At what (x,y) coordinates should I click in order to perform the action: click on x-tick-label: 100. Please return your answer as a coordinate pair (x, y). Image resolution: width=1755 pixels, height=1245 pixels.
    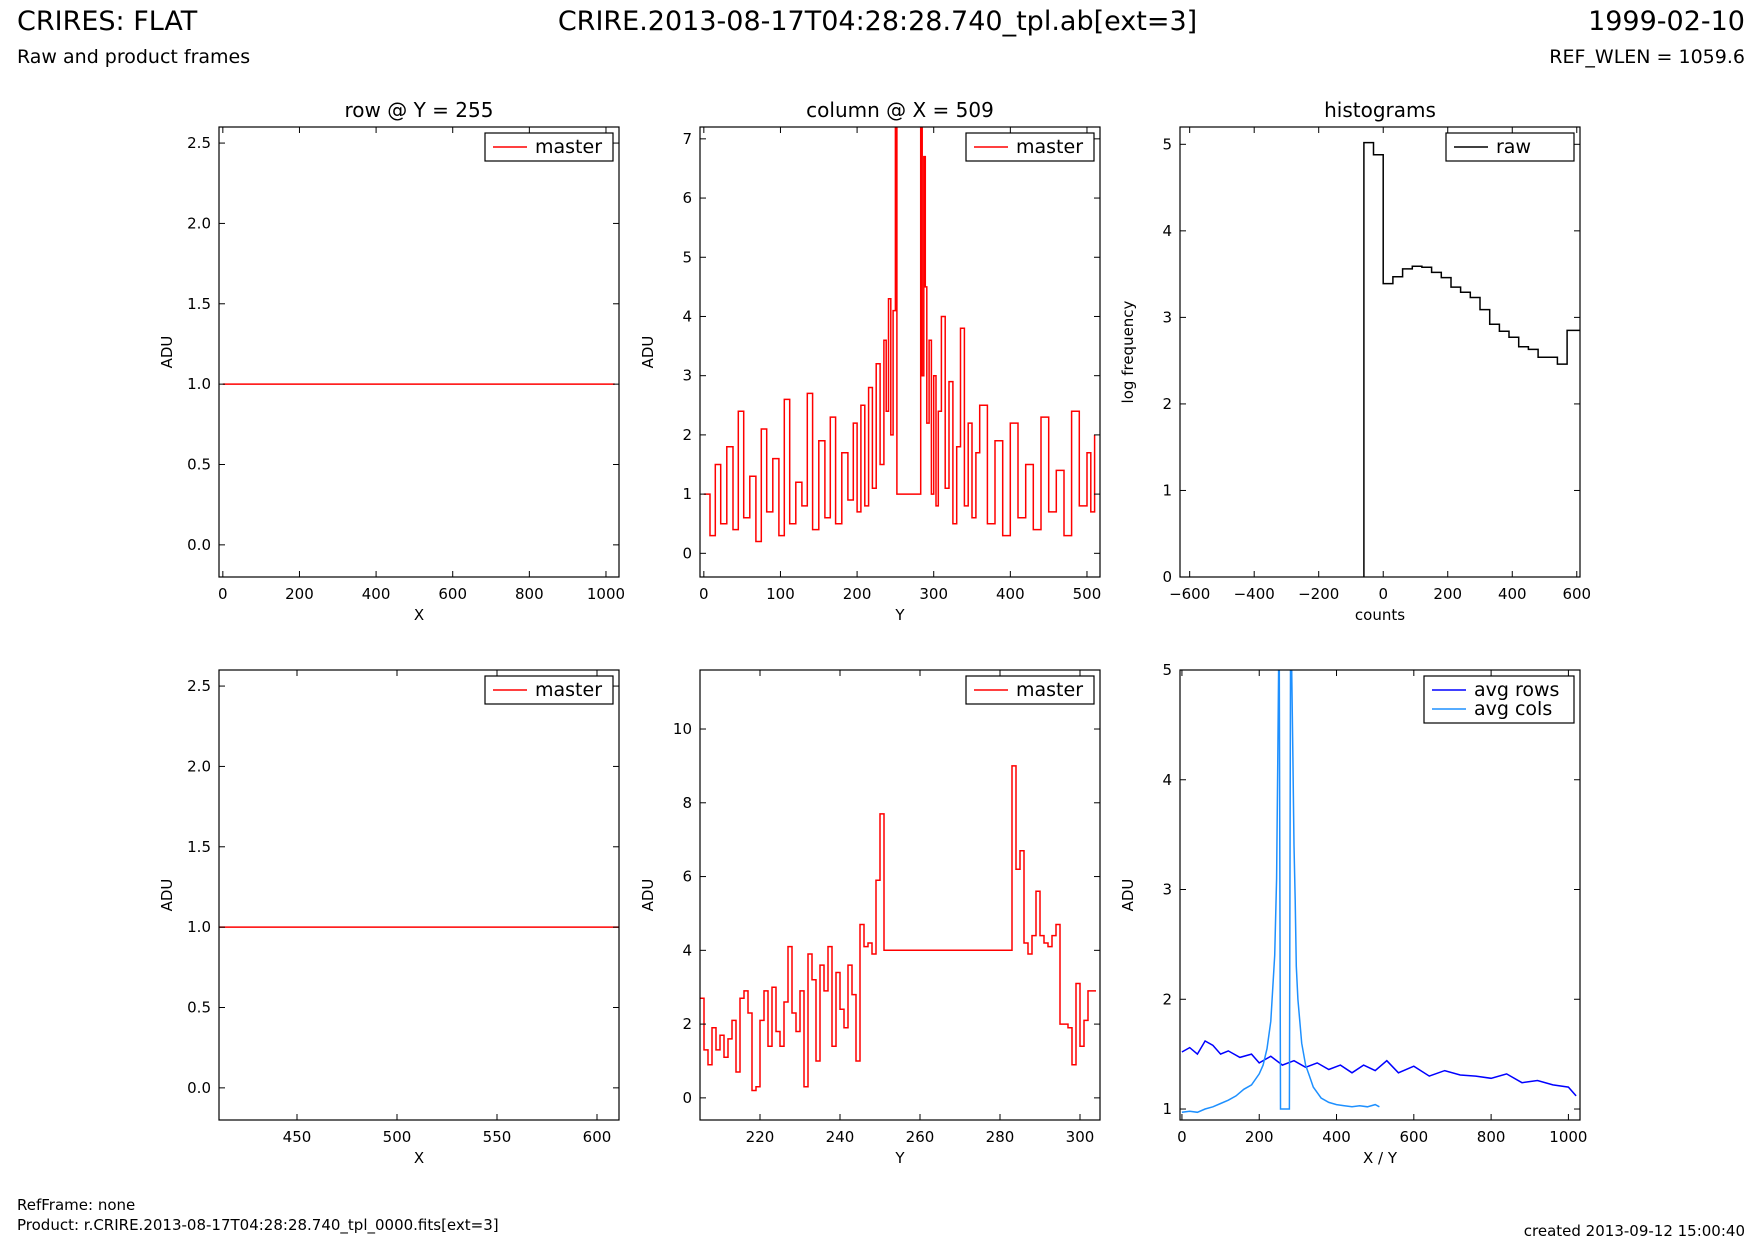
    Looking at the image, I should click on (780, 594).